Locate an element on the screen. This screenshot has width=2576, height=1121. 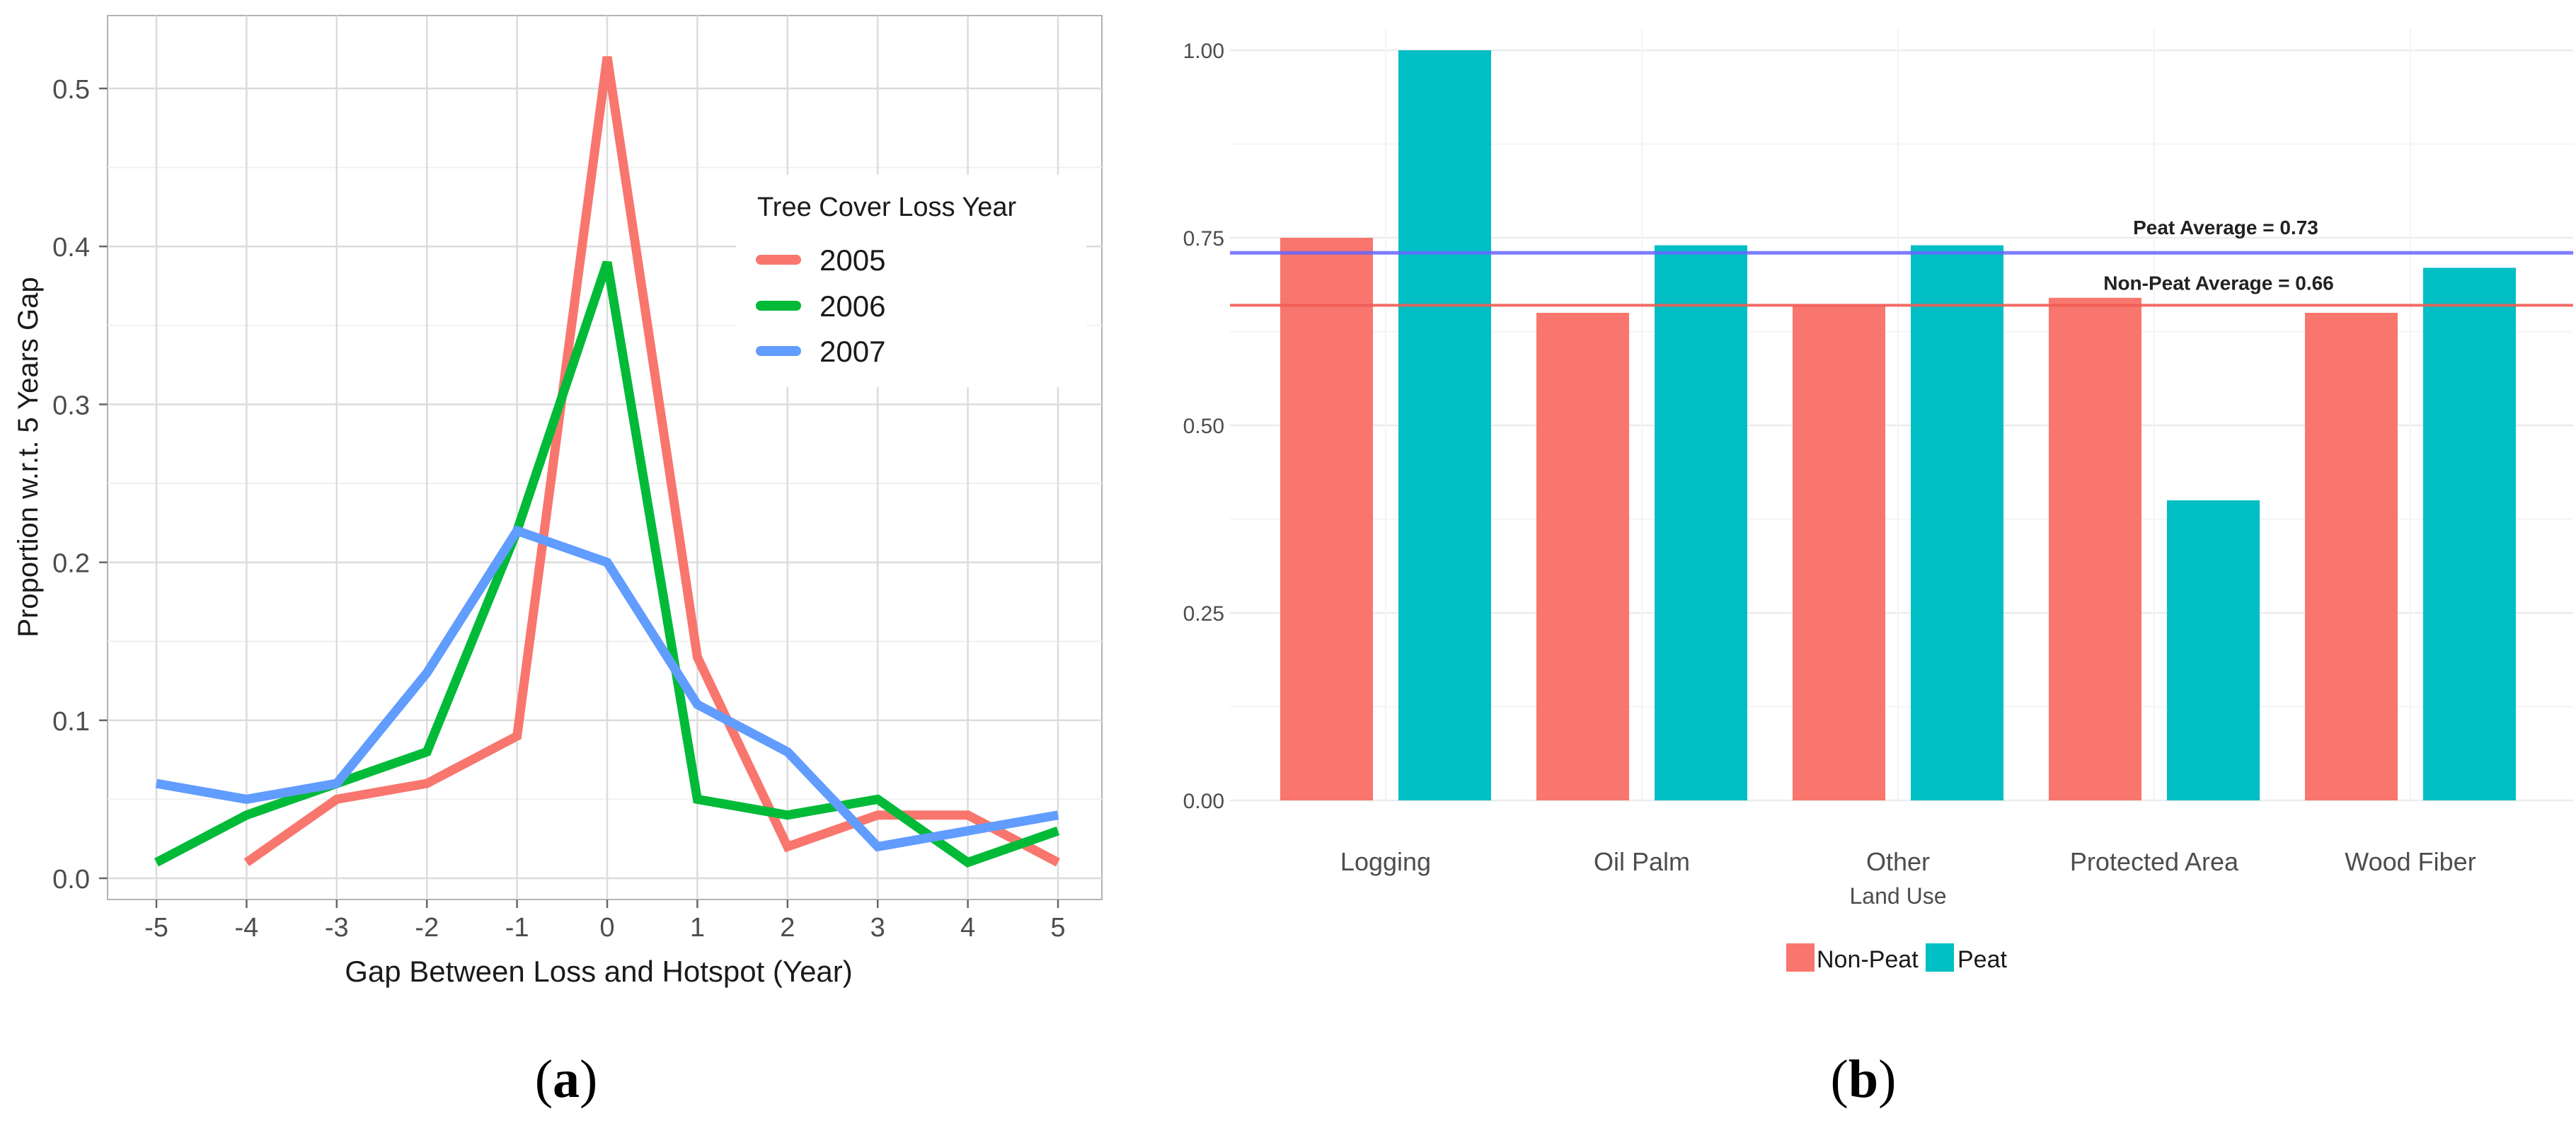
panel-label-a: (a) is located at coordinates (566, 1079).